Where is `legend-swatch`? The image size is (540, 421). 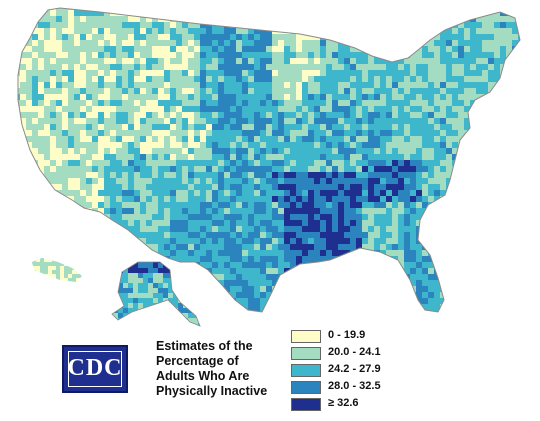
legend-swatch is located at coordinates (306, 387).